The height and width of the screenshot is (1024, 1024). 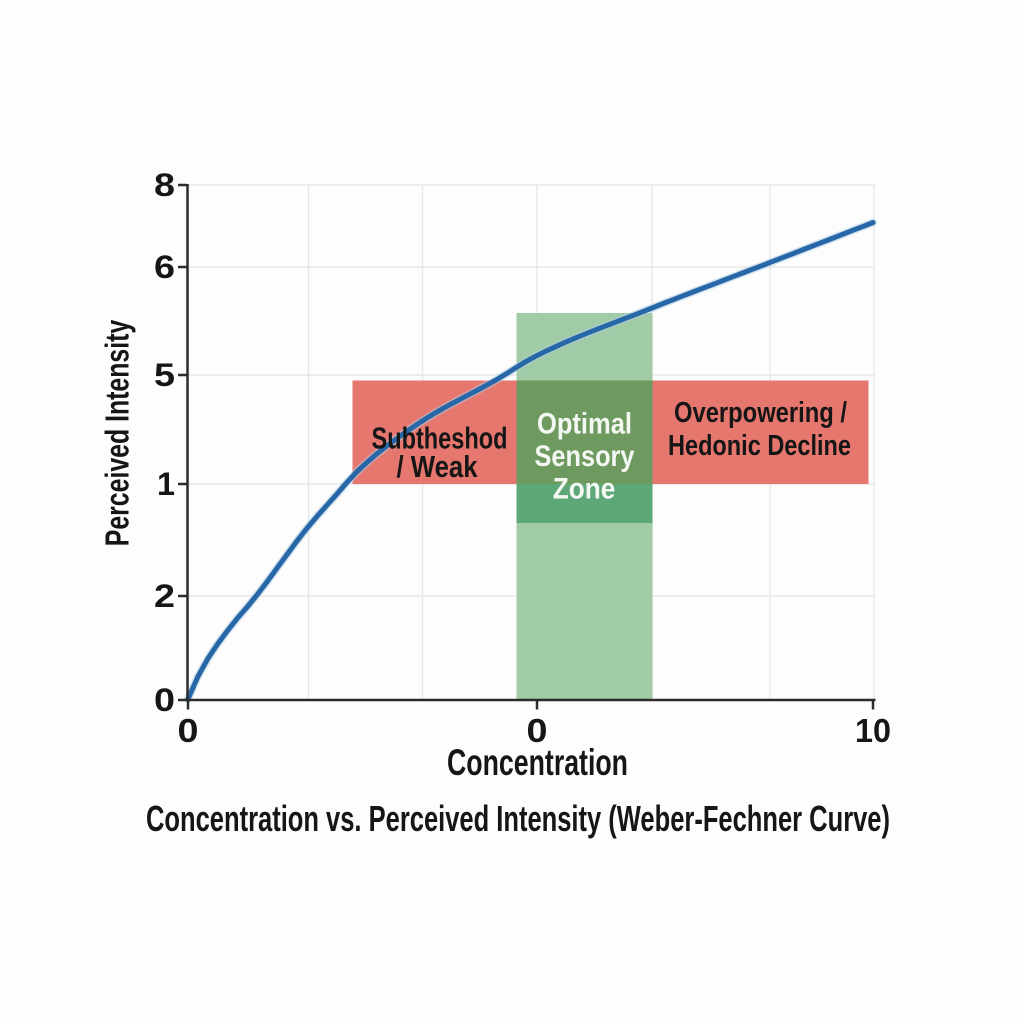 I want to click on svg-text: 1, so click(x=166, y=484).